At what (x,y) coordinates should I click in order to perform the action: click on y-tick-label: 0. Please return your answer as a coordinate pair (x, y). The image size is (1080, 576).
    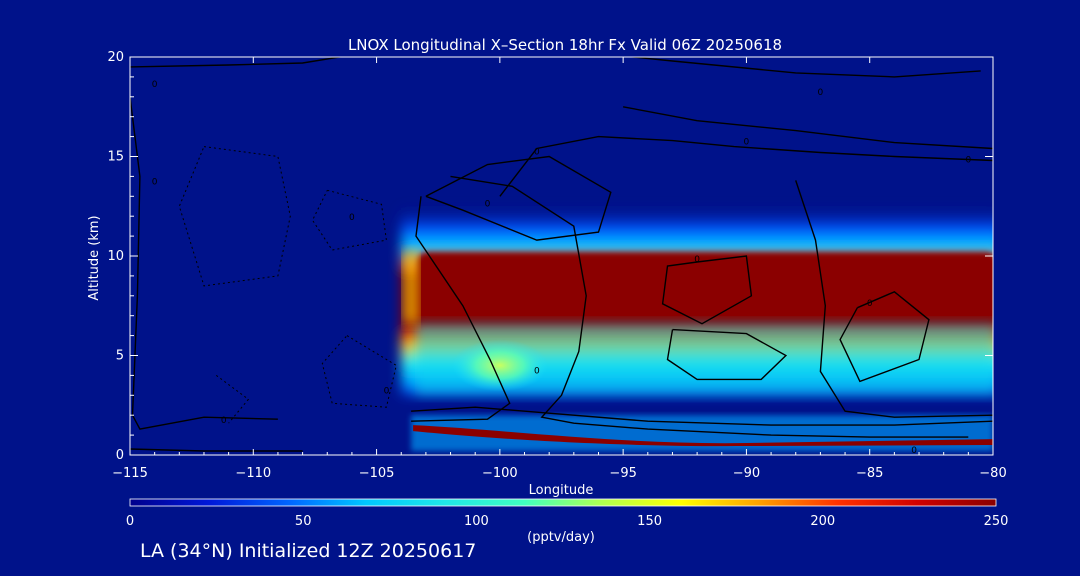
    Looking at the image, I should click on (120, 455).